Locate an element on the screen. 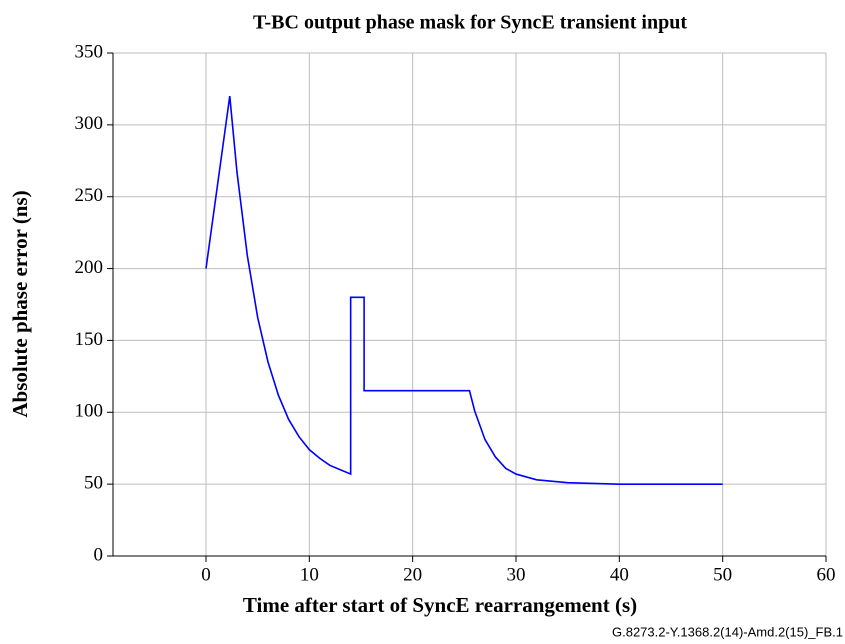  y-tick-label: 200 is located at coordinates (89, 267).